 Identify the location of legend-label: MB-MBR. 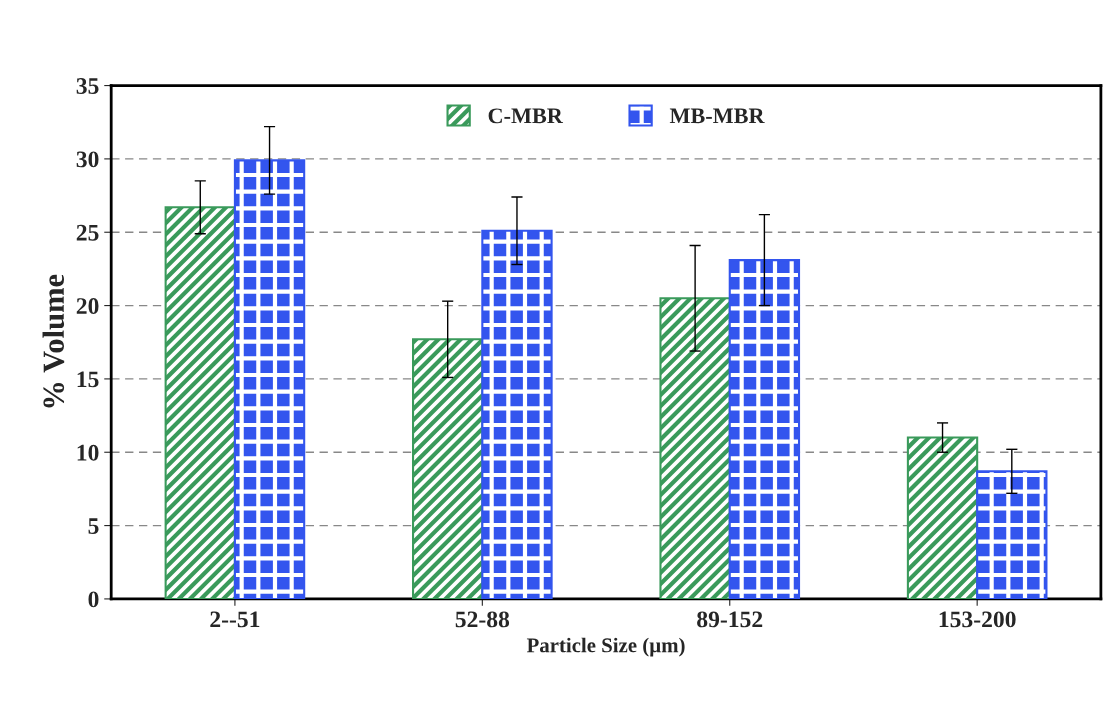
(717, 116).